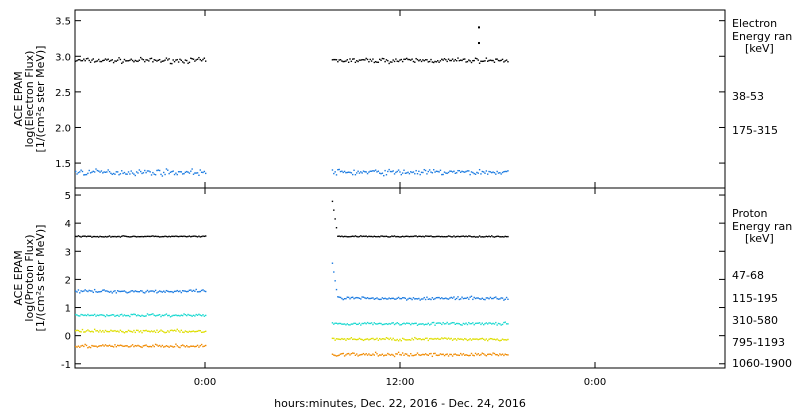 The height and width of the screenshot is (410, 800). Describe the element at coordinates (758, 342) in the screenshot. I see `proton-legend-entry-4: 795-1193` at that location.